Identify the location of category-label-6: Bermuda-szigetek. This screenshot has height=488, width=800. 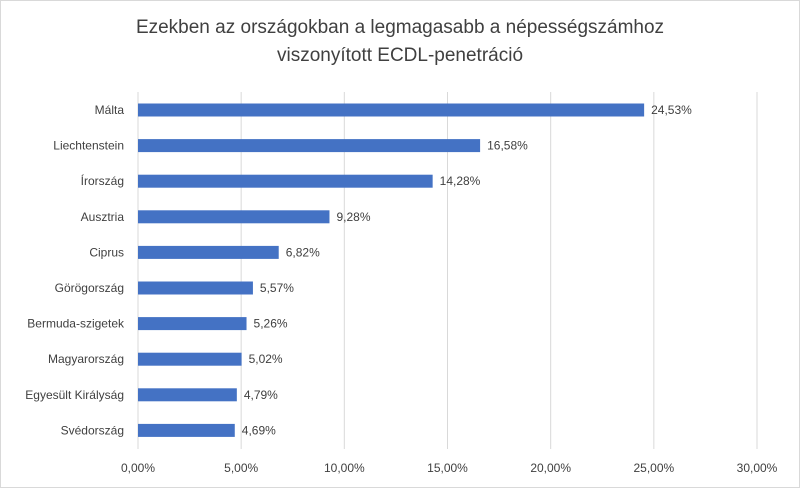
(76, 324).